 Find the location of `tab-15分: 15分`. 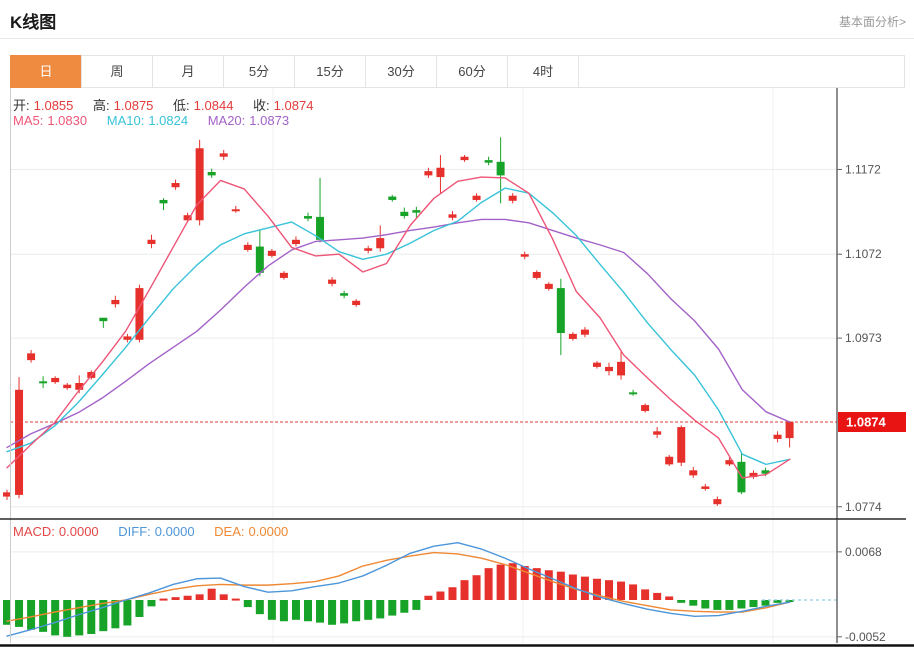

tab-15分: 15分 is located at coordinates (330, 71).